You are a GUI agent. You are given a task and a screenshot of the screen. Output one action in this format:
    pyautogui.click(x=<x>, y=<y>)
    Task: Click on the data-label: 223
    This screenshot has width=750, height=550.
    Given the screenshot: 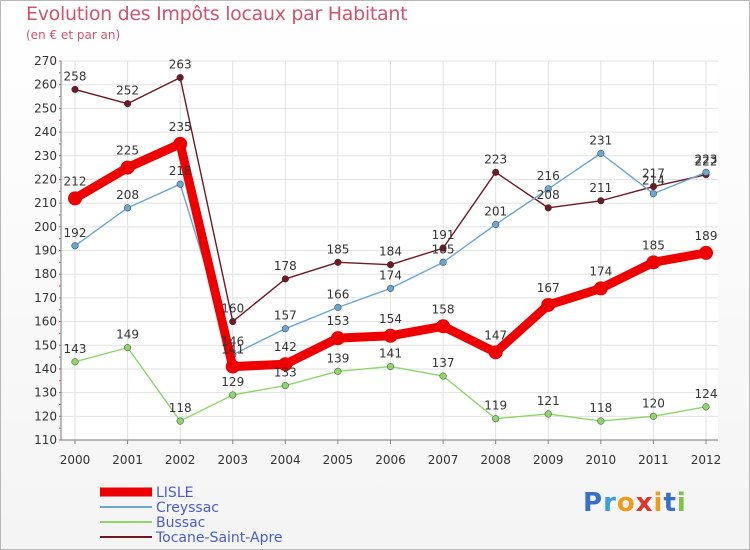 What is the action you would take?
    pyautogui.click(x=706, y=159)
    